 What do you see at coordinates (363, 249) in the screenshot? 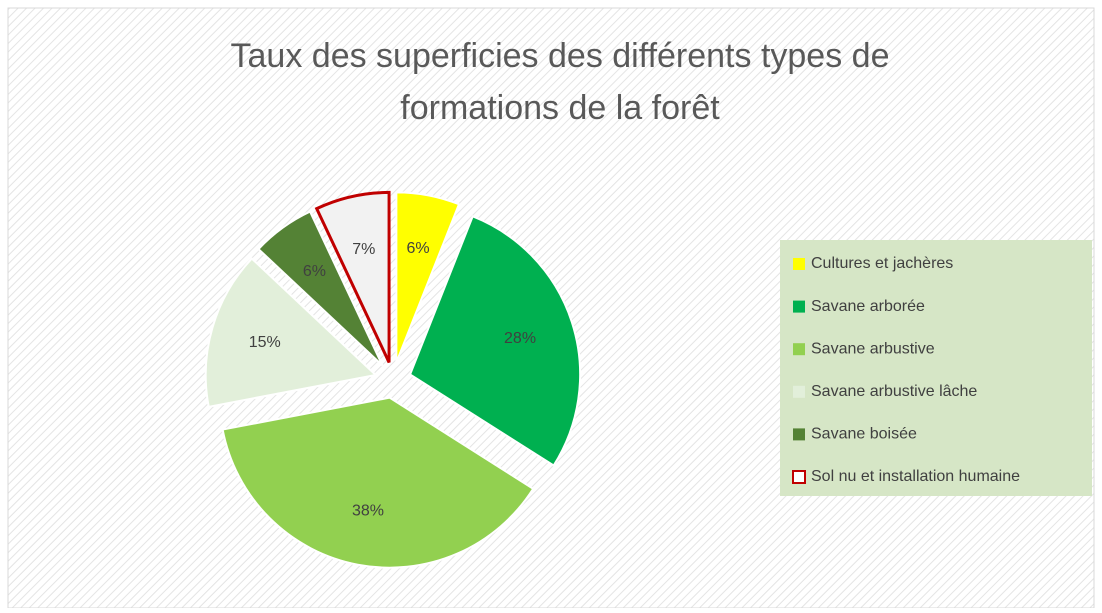
I see `data-label: 7%` at bounding box center [363, 249].